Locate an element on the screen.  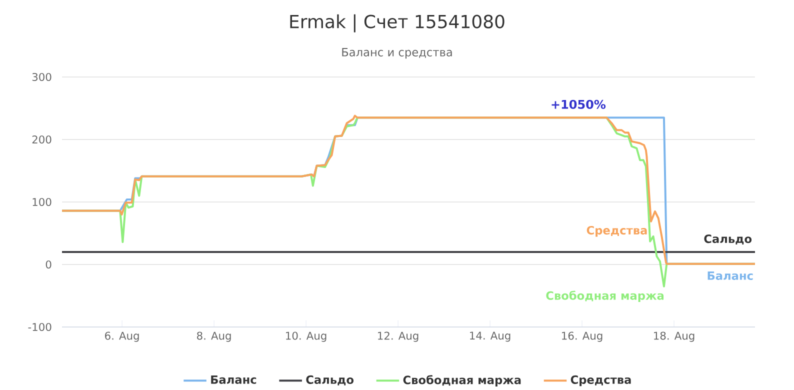
y-tick-label: 100 is located at coordinates (42, 202).